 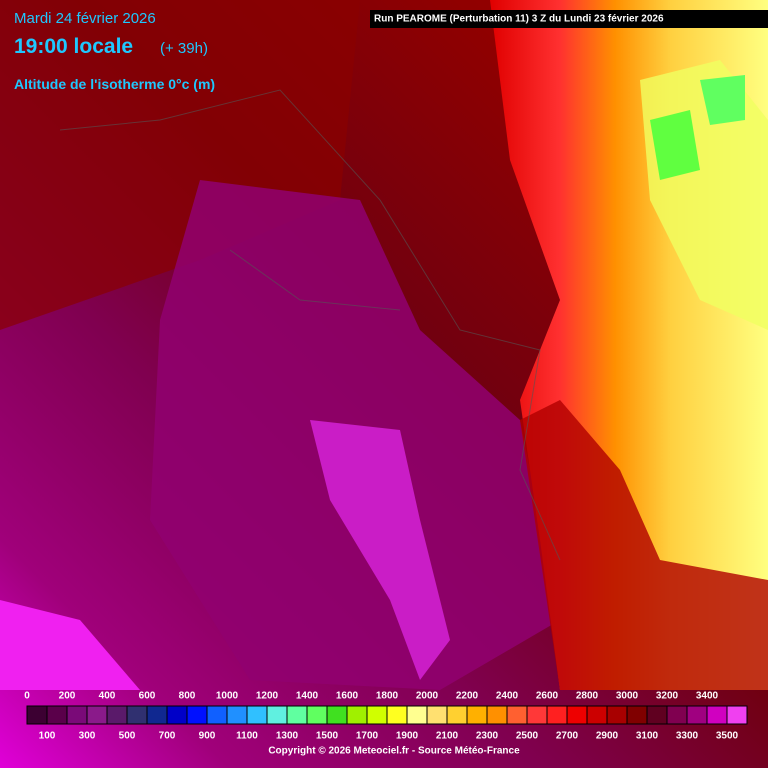 What do you see at coordinates (507, 696) in the screenshot?
I see `legend-label: 2400` at bounding box center [507, 696].